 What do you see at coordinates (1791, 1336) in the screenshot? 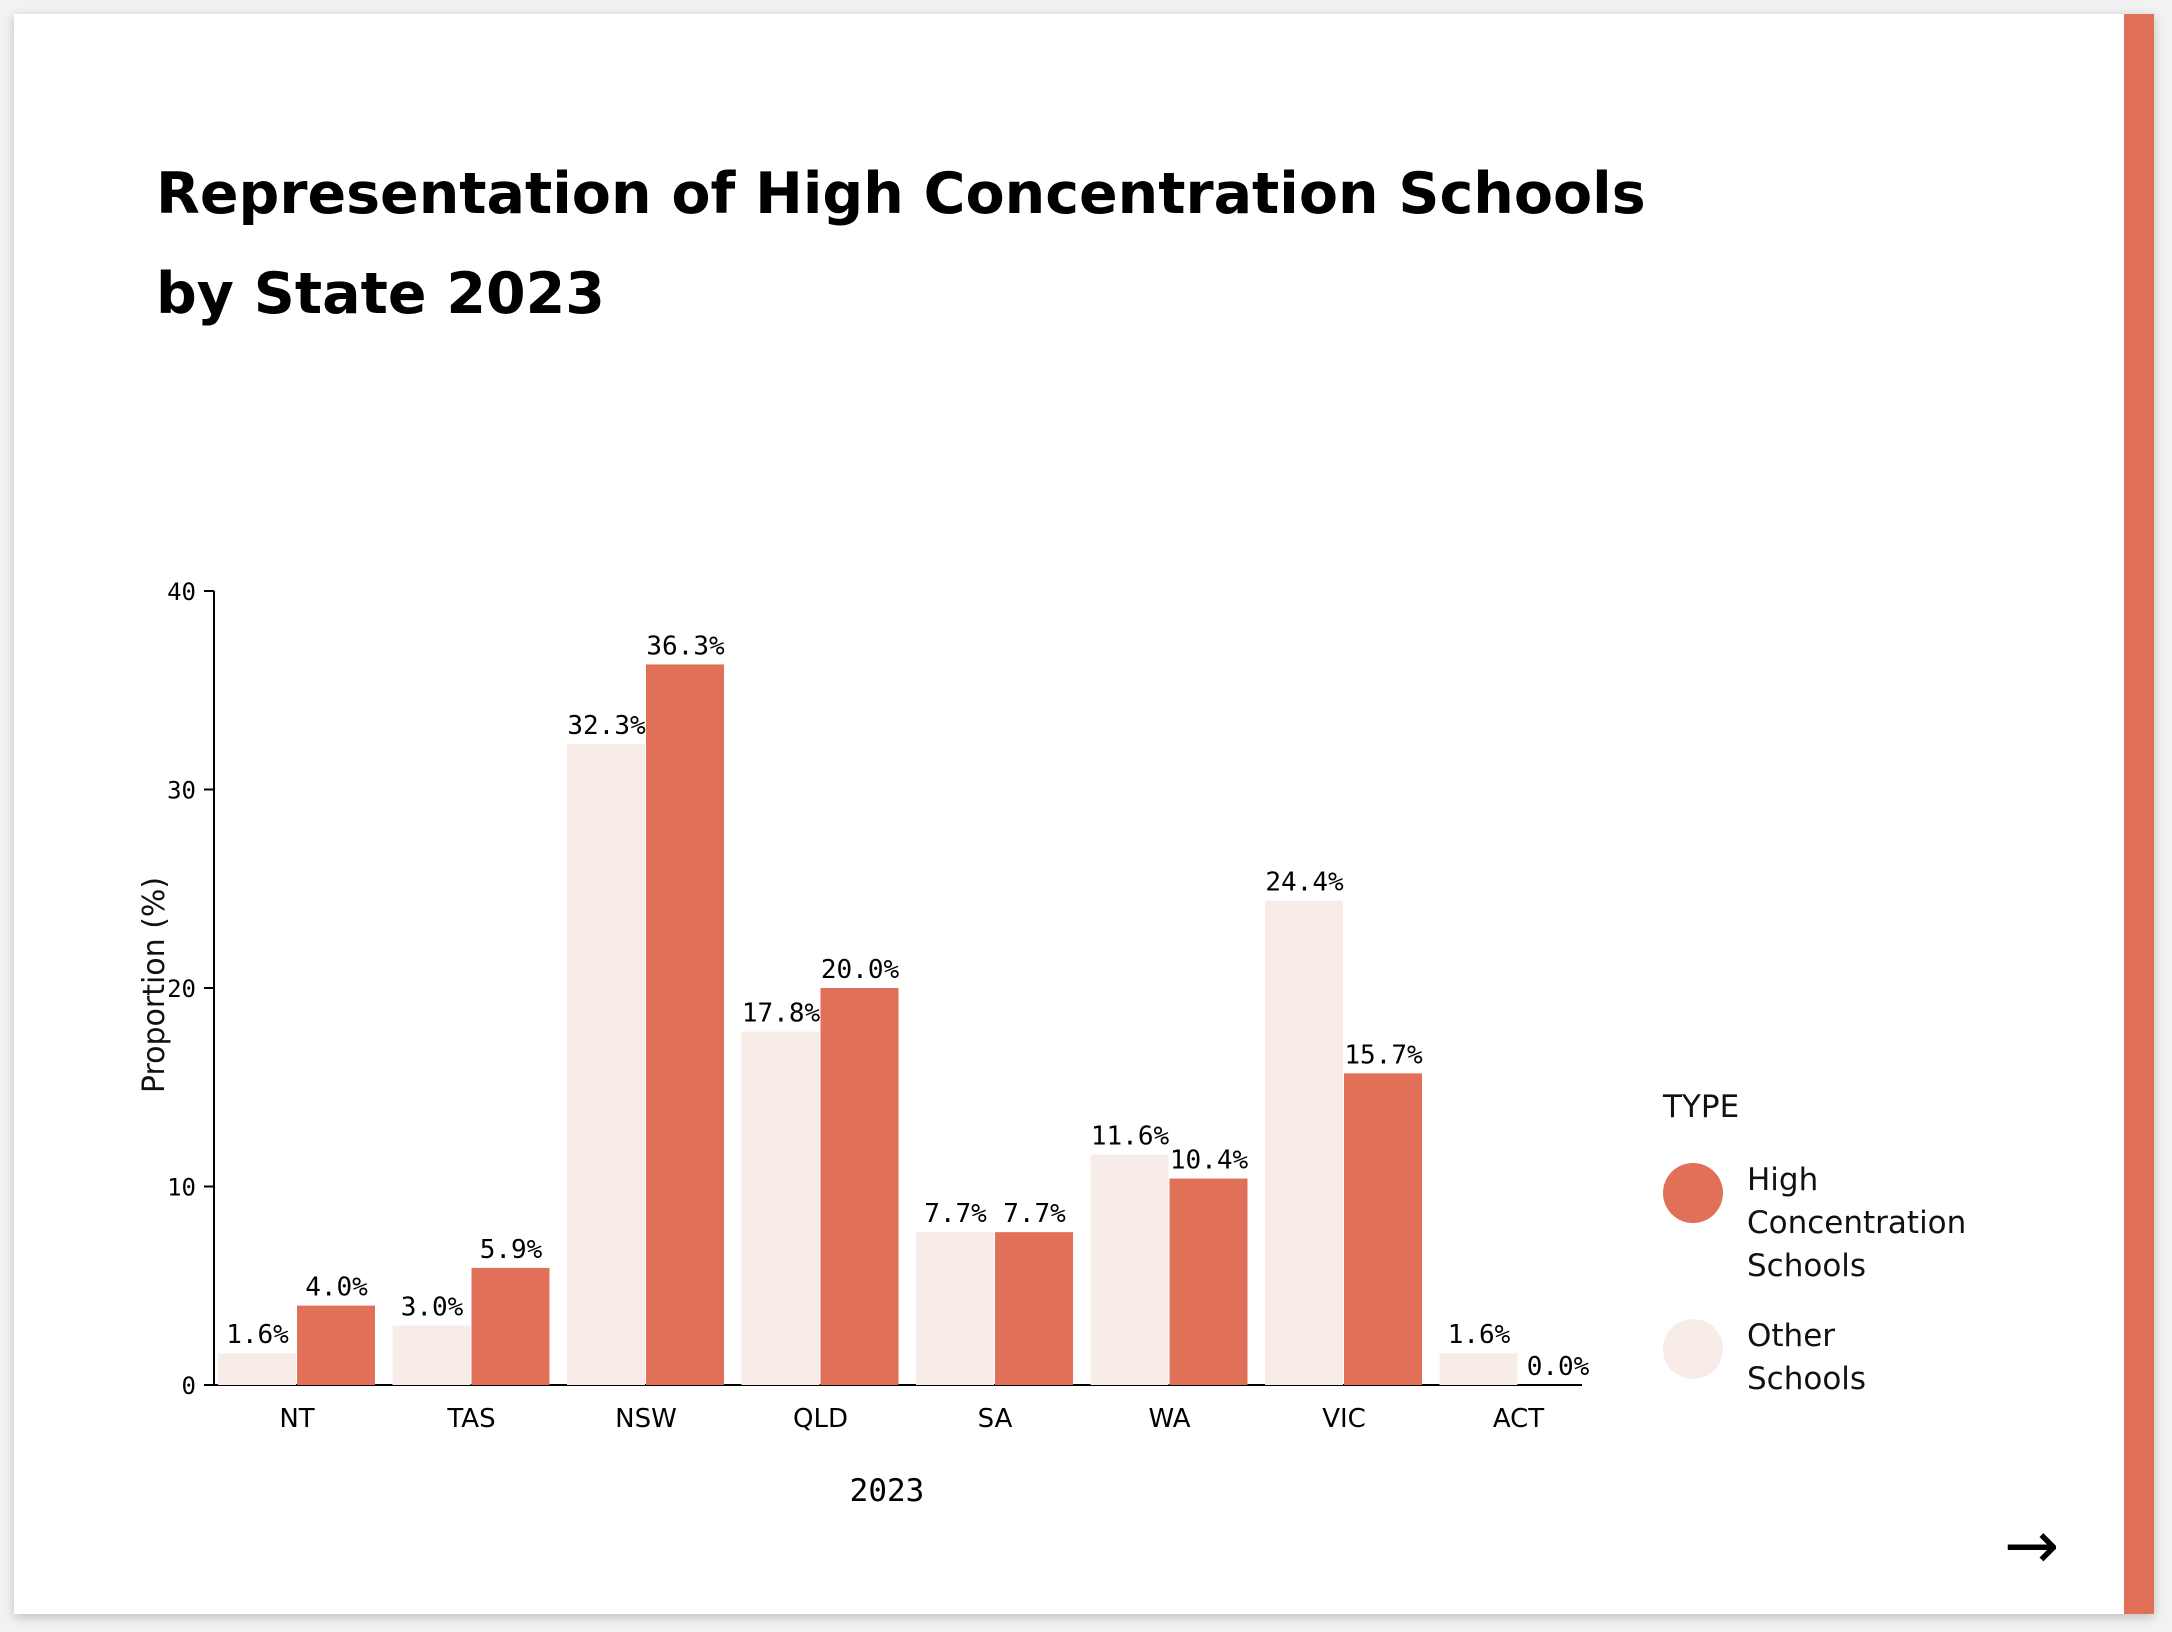
I see `legend-label-line: Other` at bounding box center [1791, 1336].